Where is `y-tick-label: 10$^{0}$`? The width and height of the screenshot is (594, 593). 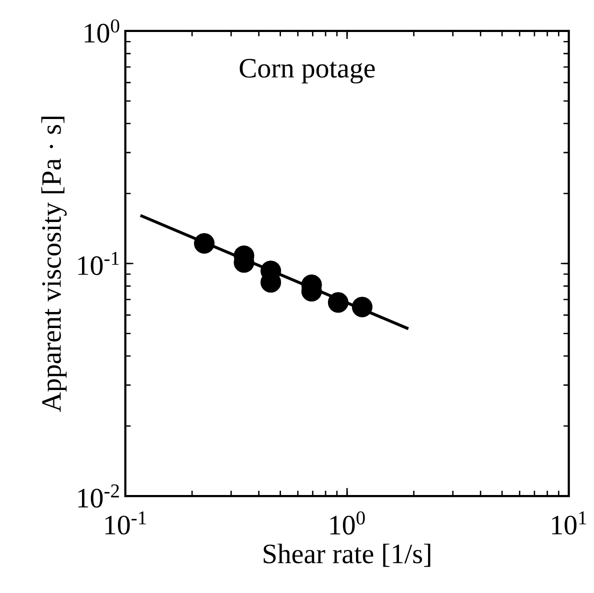 y-tick-label: 10$^{0}$ is located at coordinates (102, 31).